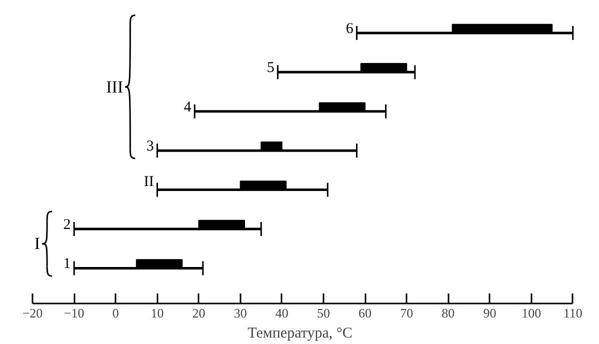 This screenshot has height=344, width=599. What do you see at coordinates (37, 244) in the screenshot?
I see `annotation: I` at bounding box center [37, 244].